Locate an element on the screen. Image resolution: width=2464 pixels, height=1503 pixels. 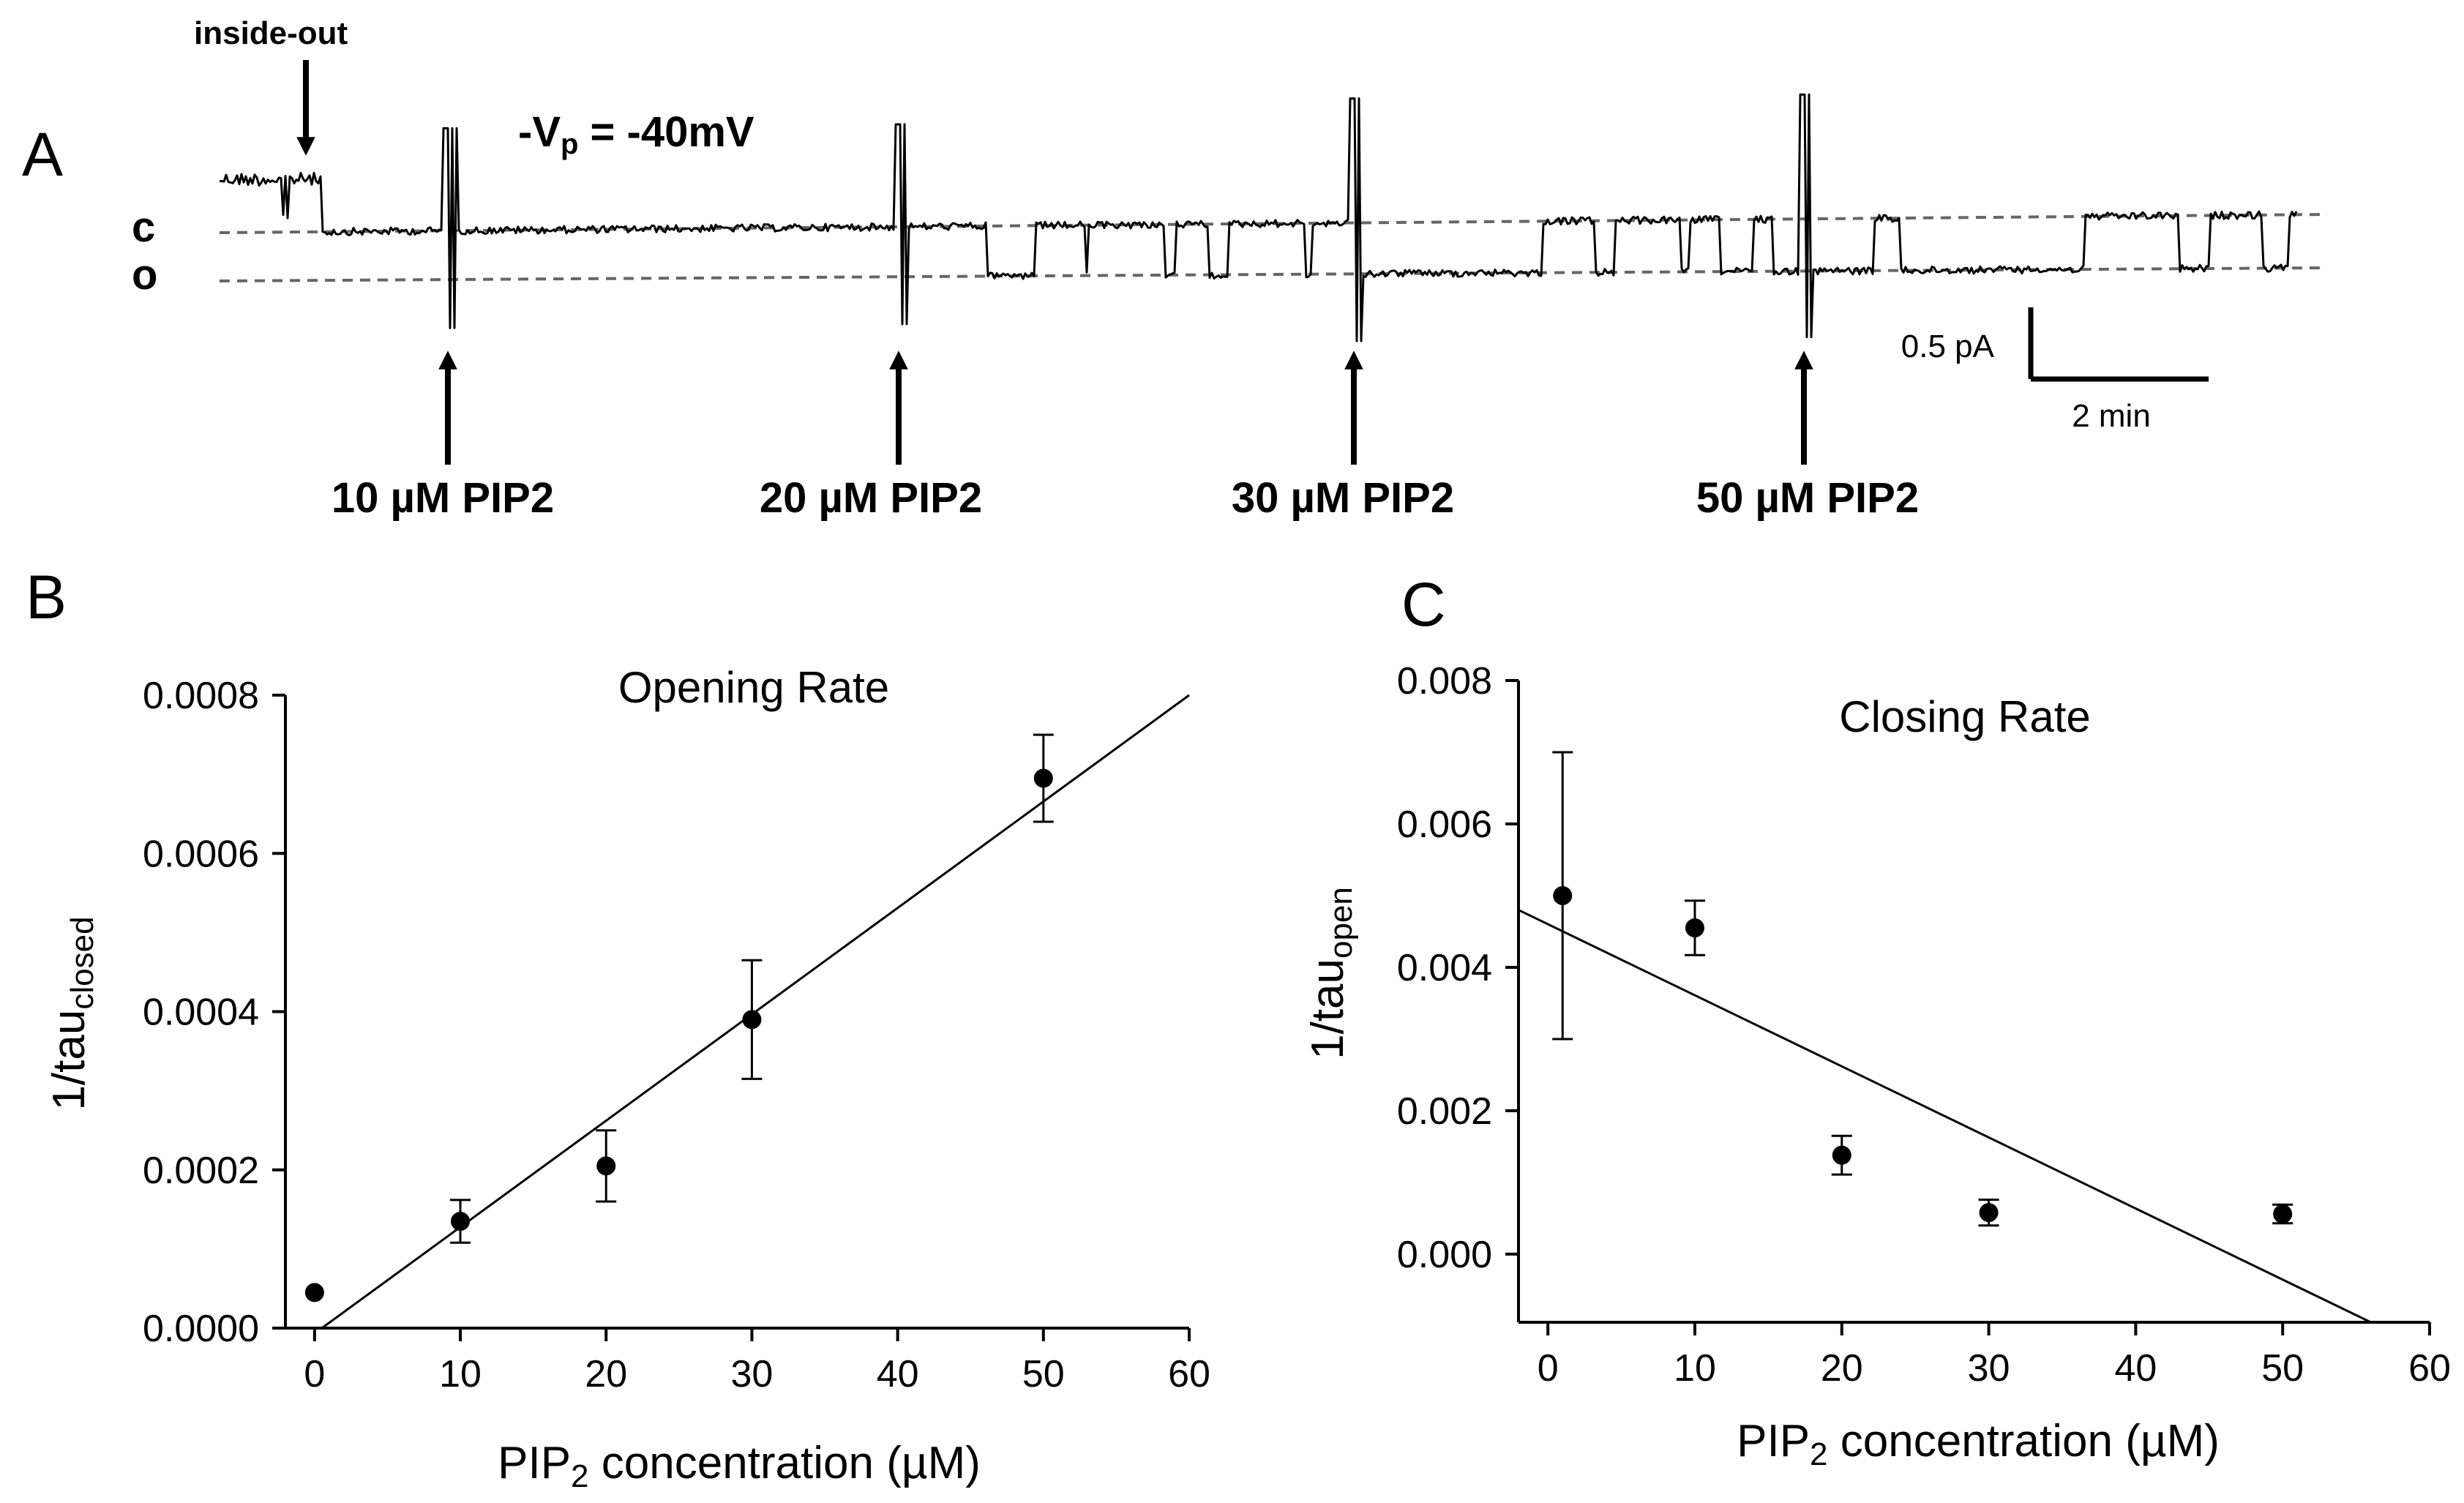
y-tick-label: 0.000 is located at coordinates (1444, 1255).